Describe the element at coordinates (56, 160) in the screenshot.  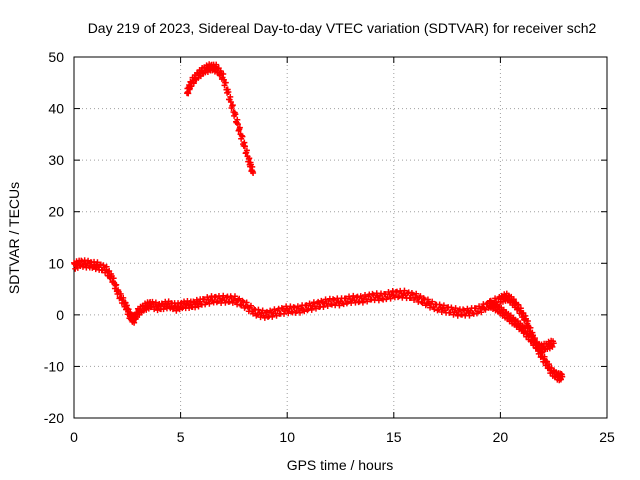
I see `y-tick-label: 30` at that location.